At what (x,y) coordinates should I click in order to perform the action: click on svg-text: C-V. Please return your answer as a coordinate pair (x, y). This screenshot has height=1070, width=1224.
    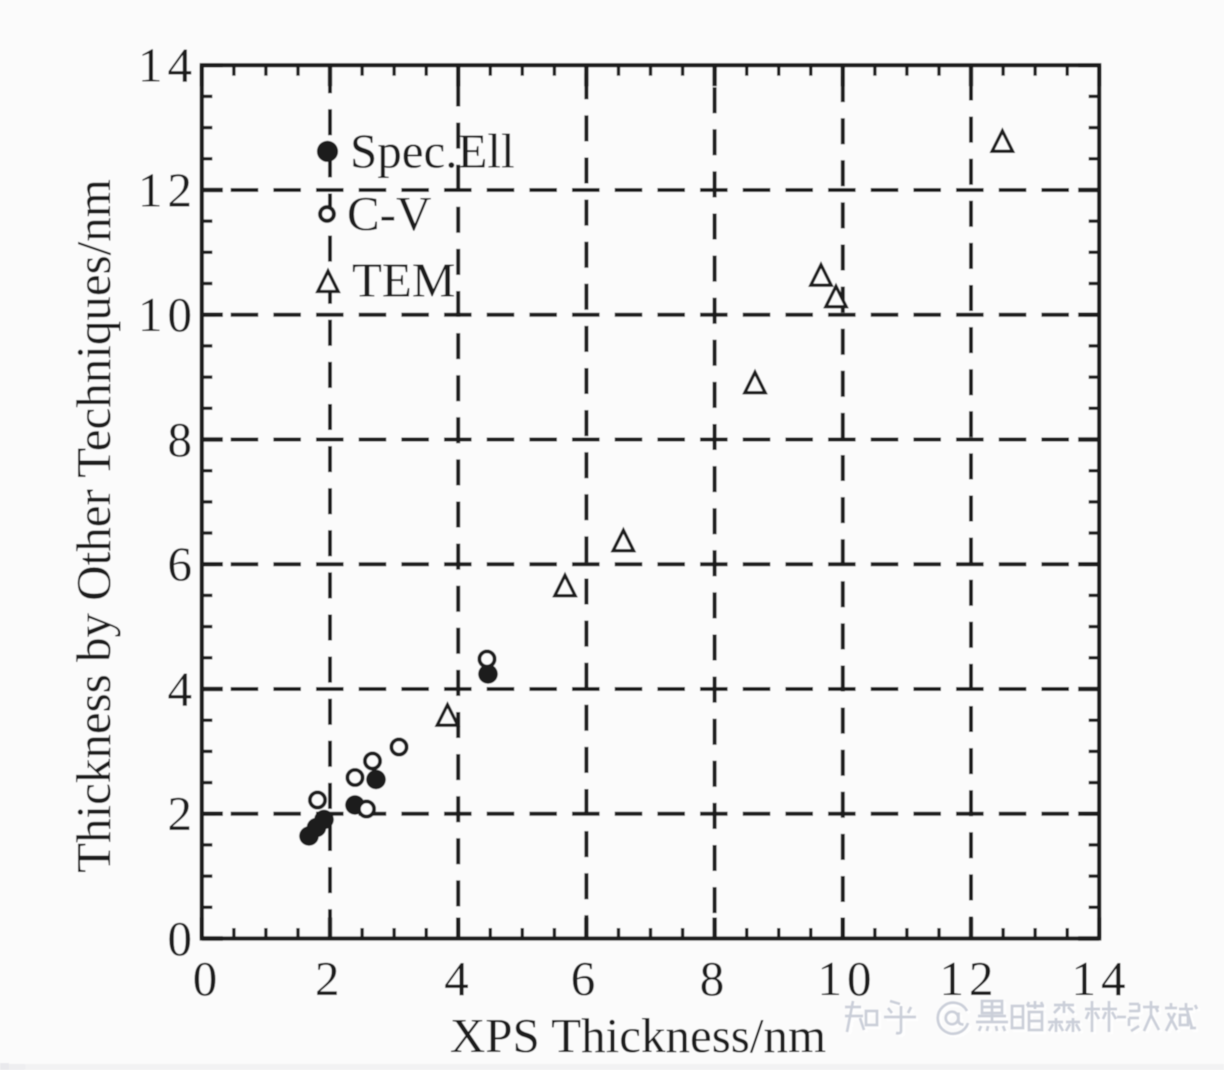
    Looking at the image, I should click on (389, 213).